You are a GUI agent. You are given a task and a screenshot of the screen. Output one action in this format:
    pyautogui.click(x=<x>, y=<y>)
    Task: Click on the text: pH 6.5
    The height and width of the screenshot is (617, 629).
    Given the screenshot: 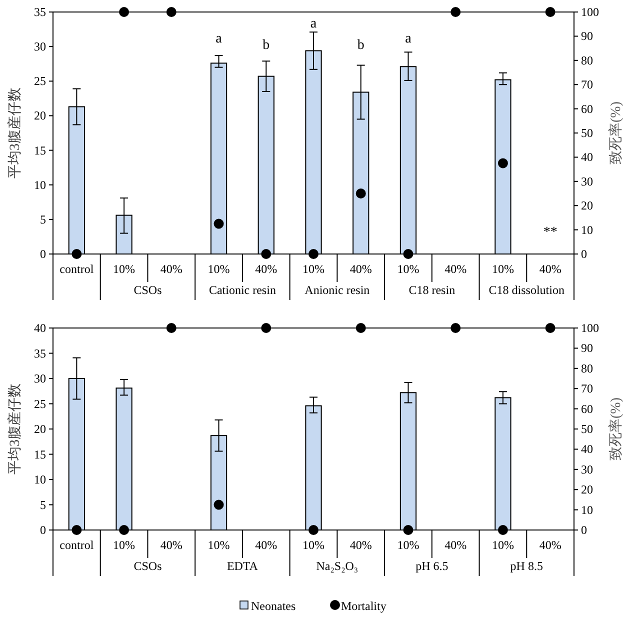 What is the action you would take?
    pyautogui.click(x=432, y=566)
    